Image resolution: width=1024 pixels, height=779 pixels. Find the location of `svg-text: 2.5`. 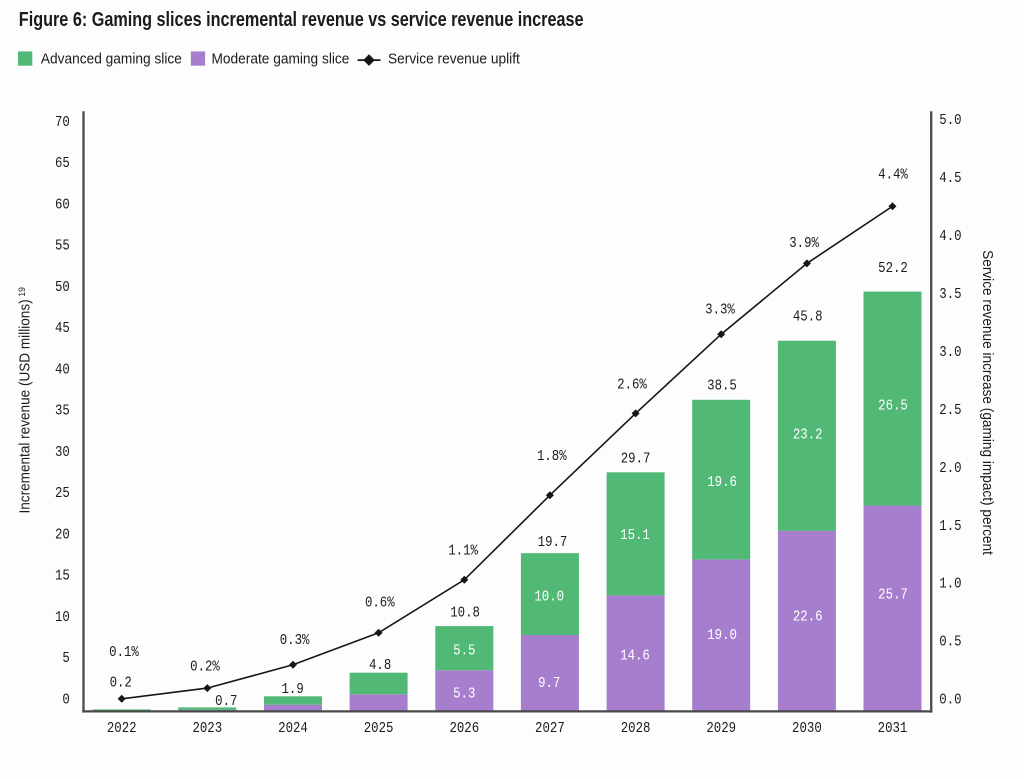

svg-text: 2.5 is located at coordinates (950, 411).